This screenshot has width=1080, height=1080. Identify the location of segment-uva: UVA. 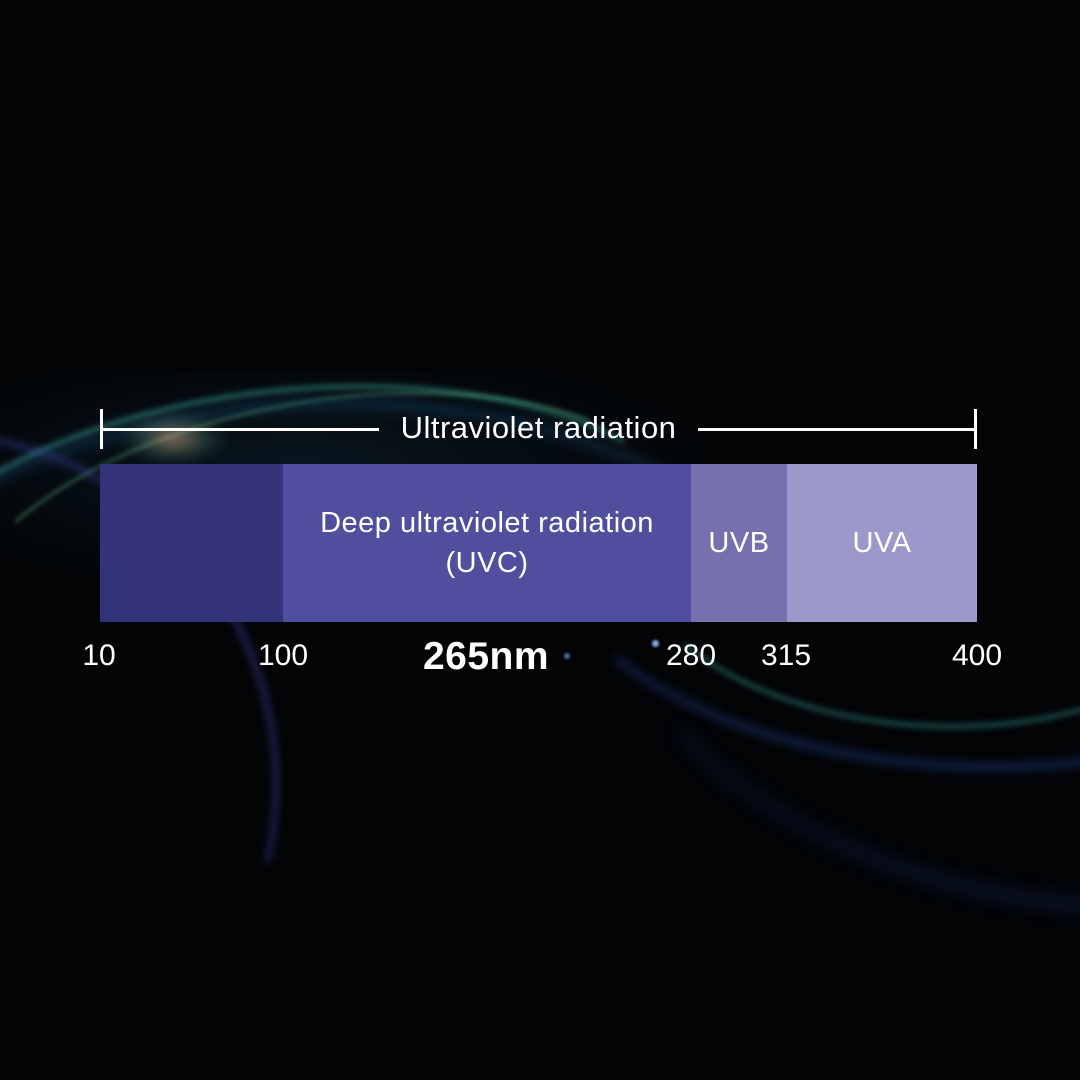
(882, 543).